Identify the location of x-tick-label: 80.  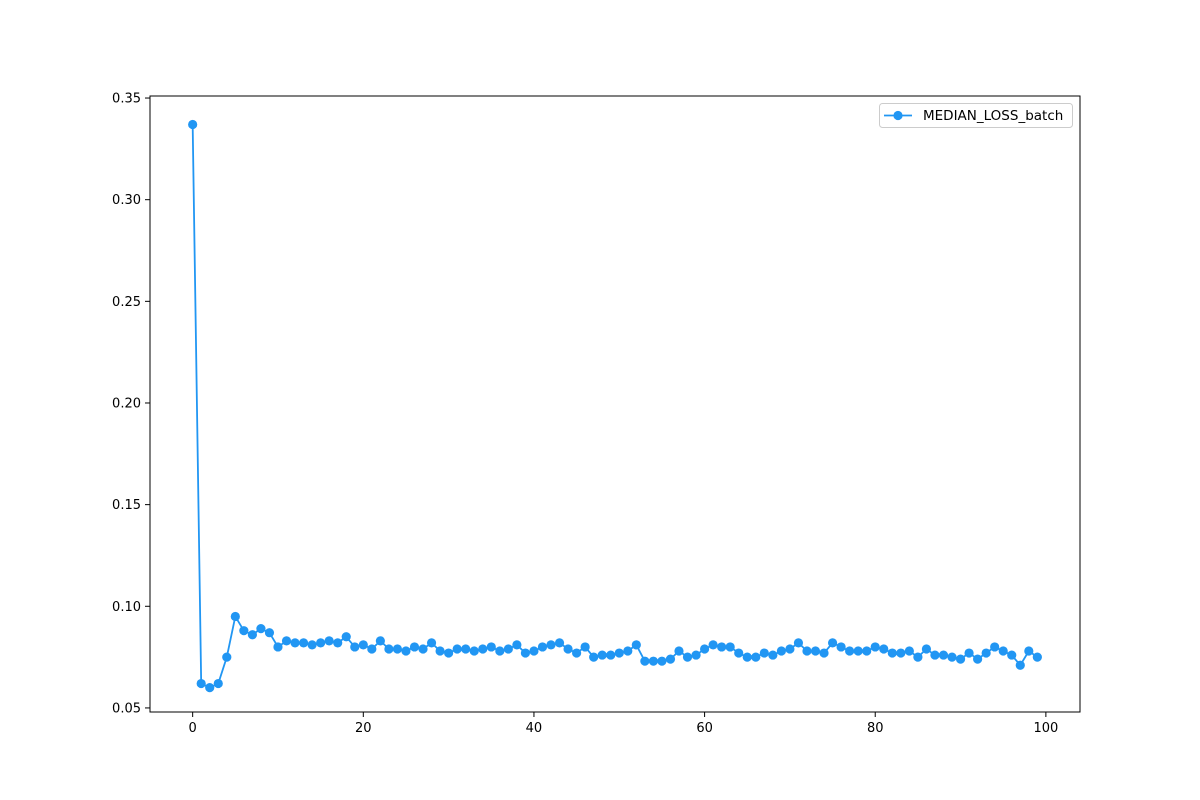
(875, 728).